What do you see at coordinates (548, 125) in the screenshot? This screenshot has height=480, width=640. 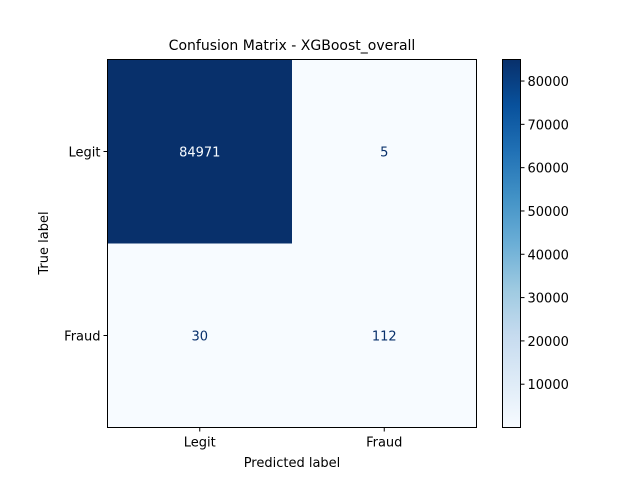 I see `colorbar-tick-label: 70000` at bounding box center [548, 125].